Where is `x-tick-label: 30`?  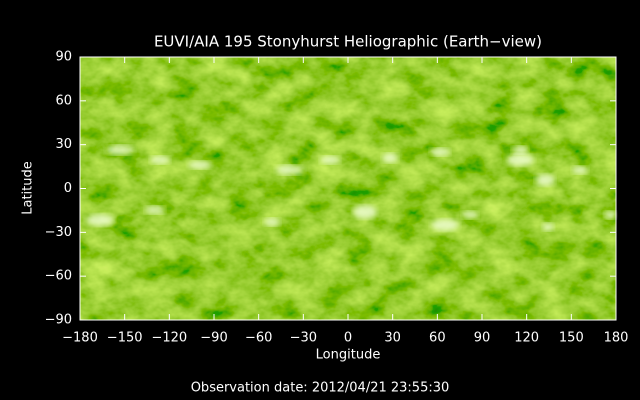 x-tick-label: 30 is located at coordinates (392, 338).